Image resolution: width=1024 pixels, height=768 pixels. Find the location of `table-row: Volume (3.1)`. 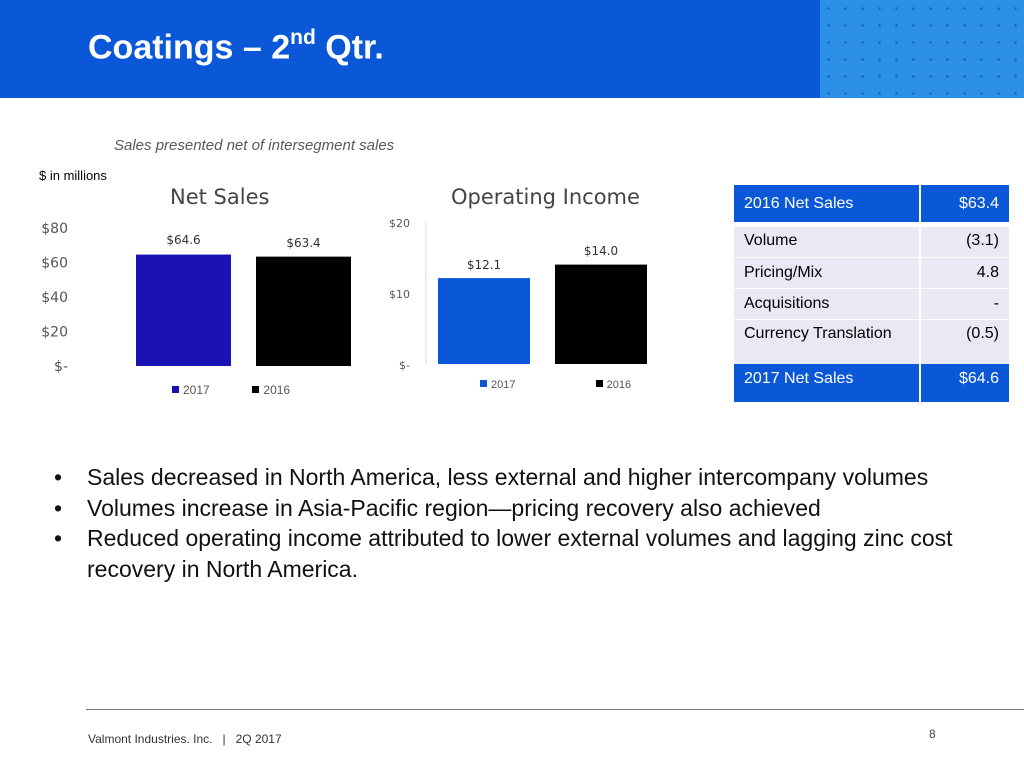

table-row: Volume (3.1) is located at coordinates (871, 241).